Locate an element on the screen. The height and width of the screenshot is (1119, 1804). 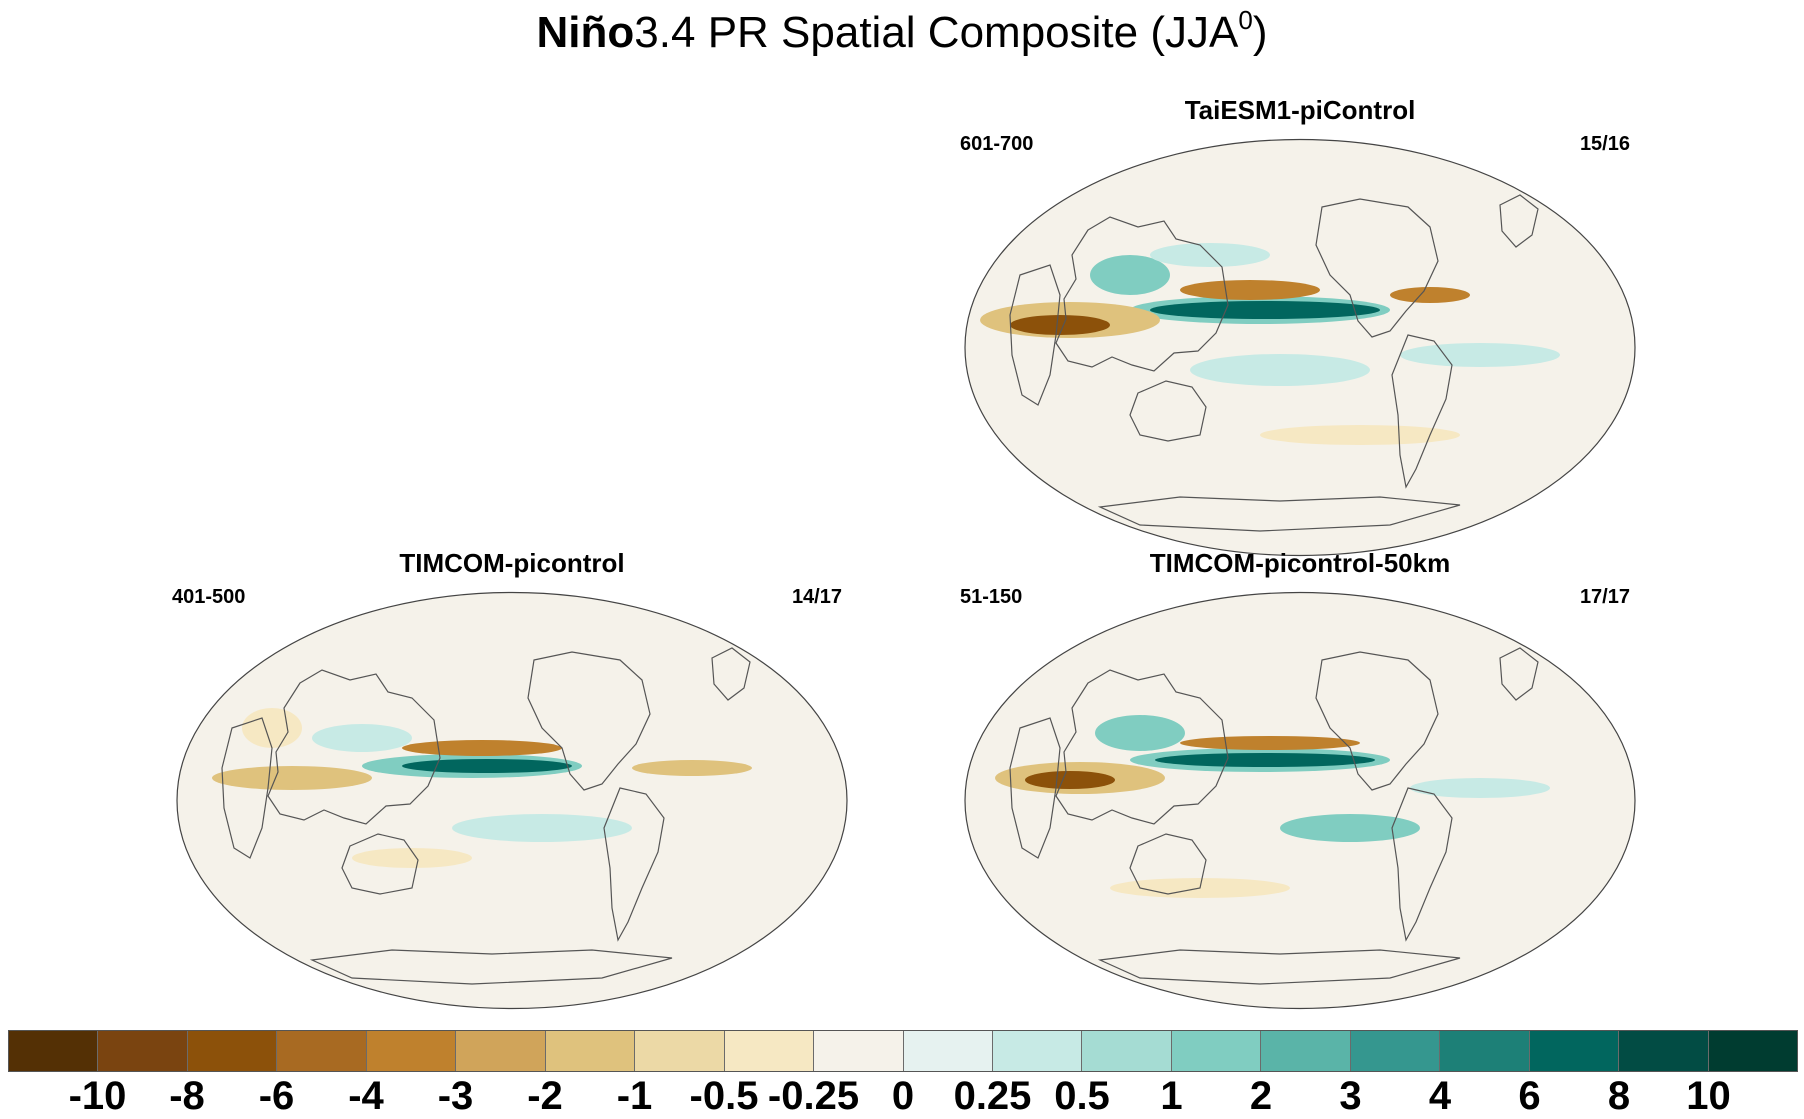
colorbar-tick-label: 2 is located at coordinates (1261, 1096).